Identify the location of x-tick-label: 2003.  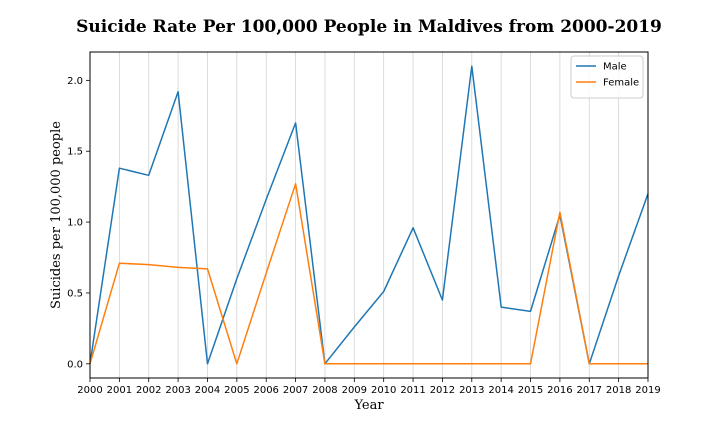
(177, 390).